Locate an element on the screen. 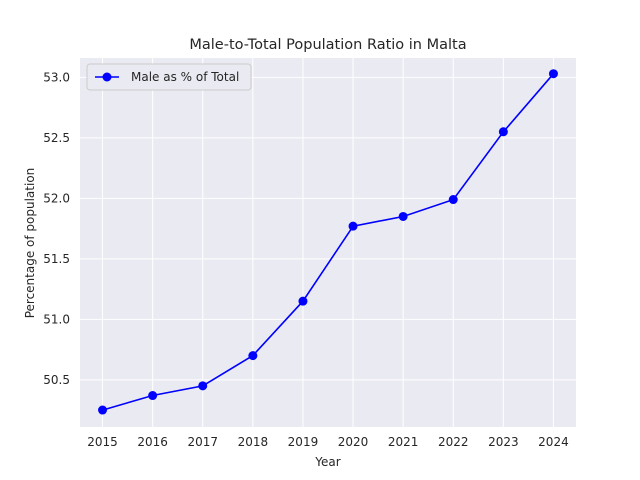  x-axis-label: Year is located at coordinates (327, 462).